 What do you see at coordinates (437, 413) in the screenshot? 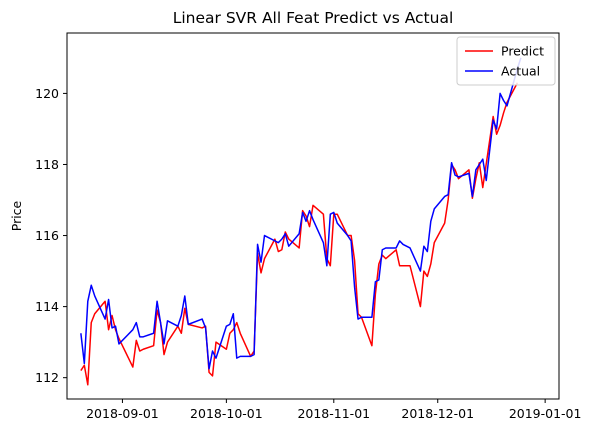
I see `x-tick-label: 2018-12-01` at bounding box center [437, 413].